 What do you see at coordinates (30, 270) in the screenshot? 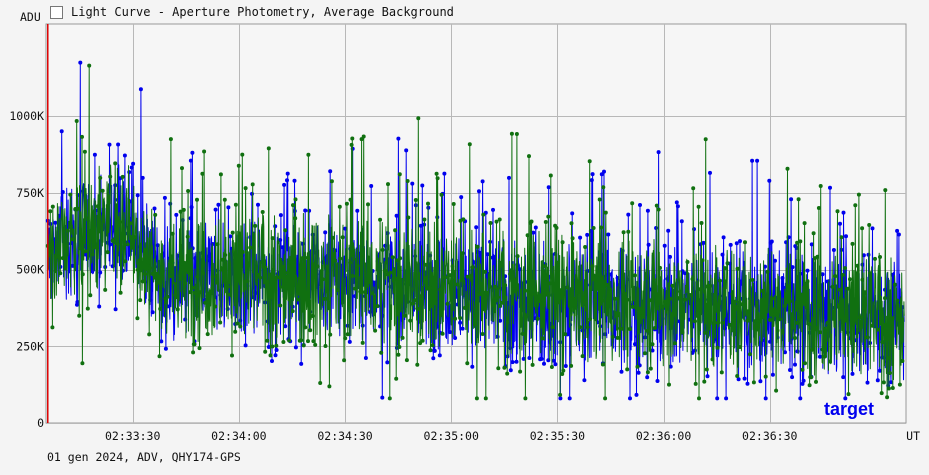
I see `y-tick-label: 500K` at bounding box center [30, 270].